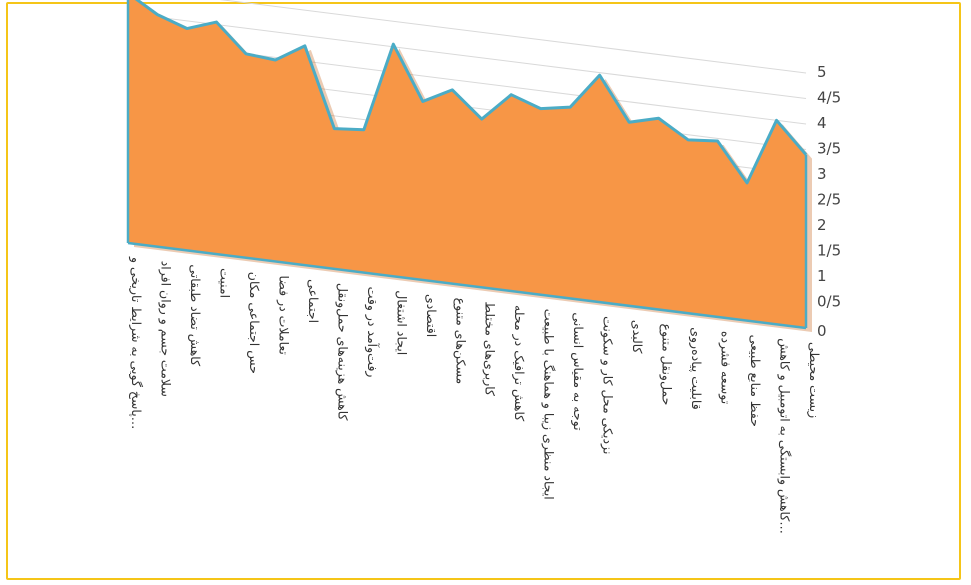 The height and width of the screenshot is (585, 971). I want to click on y-tick-label: 3, so click(822, 174).